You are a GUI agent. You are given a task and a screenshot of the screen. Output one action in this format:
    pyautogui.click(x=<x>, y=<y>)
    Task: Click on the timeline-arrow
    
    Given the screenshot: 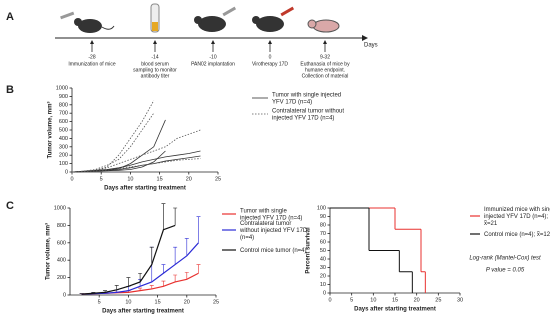 What is the action you would take?
    pyautogui.click(x=365, y=38)
    